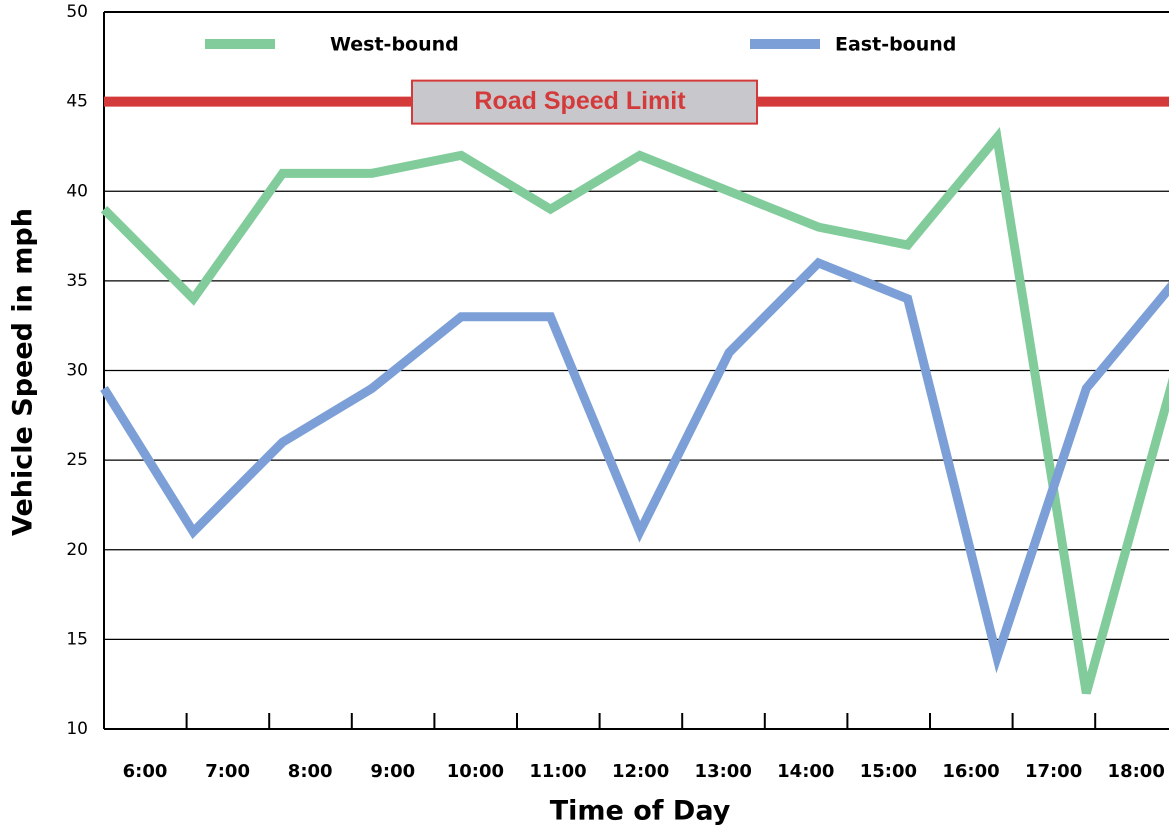 This screenshot has height=829, width=1169. What do you see at coordinates (77, 371) in the screenshot?
I see `y-tick-label: 30` at bounding box center [77, 371].